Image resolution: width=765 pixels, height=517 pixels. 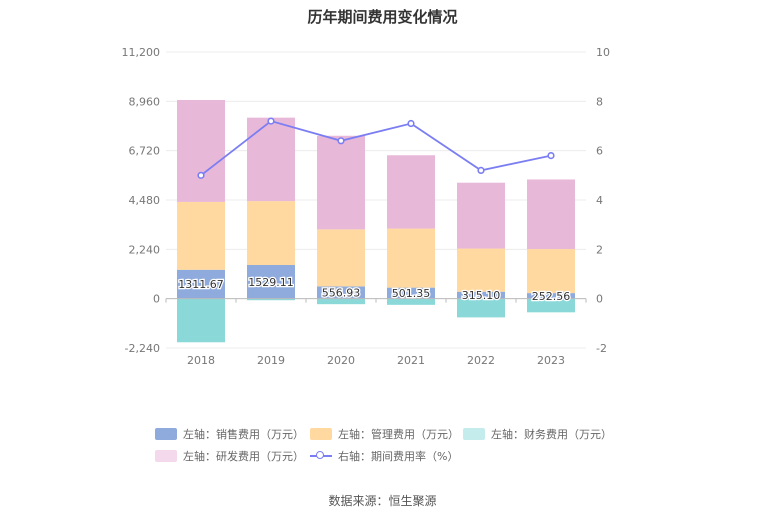 What do you see at coordinates (599, 249) in the screenshot?
I see `right-axis-tick-label: 2` at bounding box center [599, 249].